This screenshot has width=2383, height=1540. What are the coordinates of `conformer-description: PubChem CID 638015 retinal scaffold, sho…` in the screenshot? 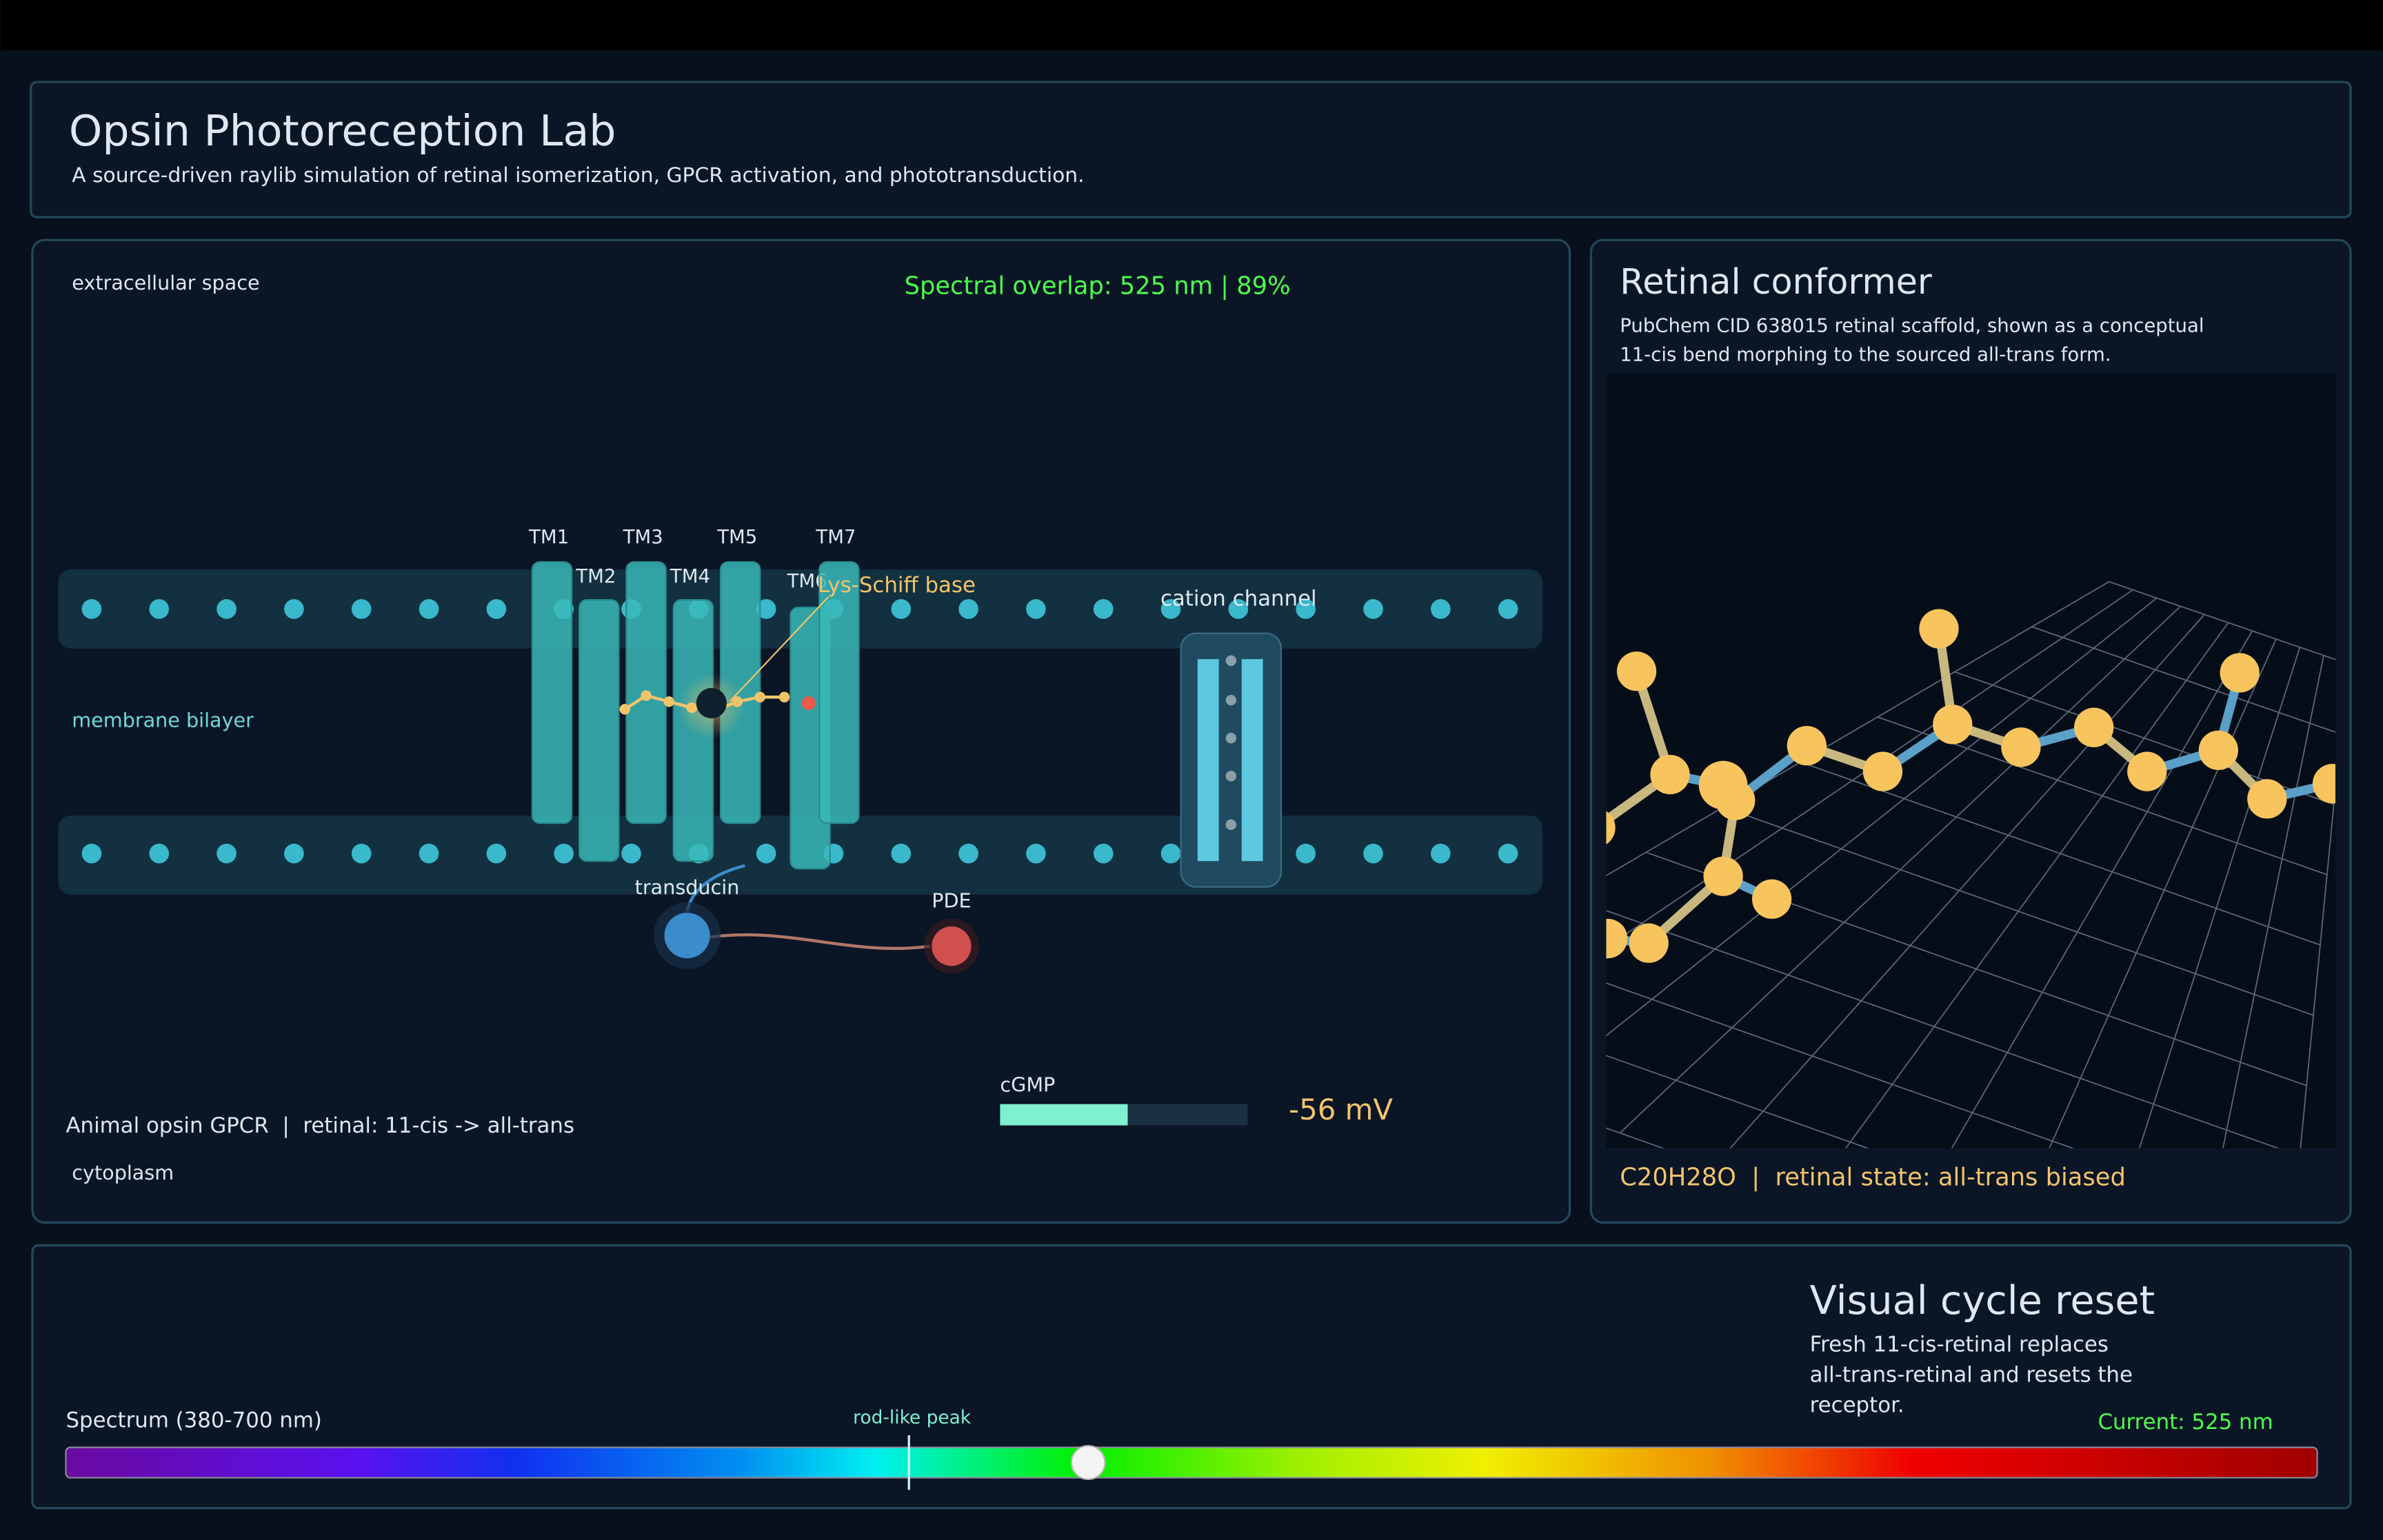 It's located at (1912, 326).